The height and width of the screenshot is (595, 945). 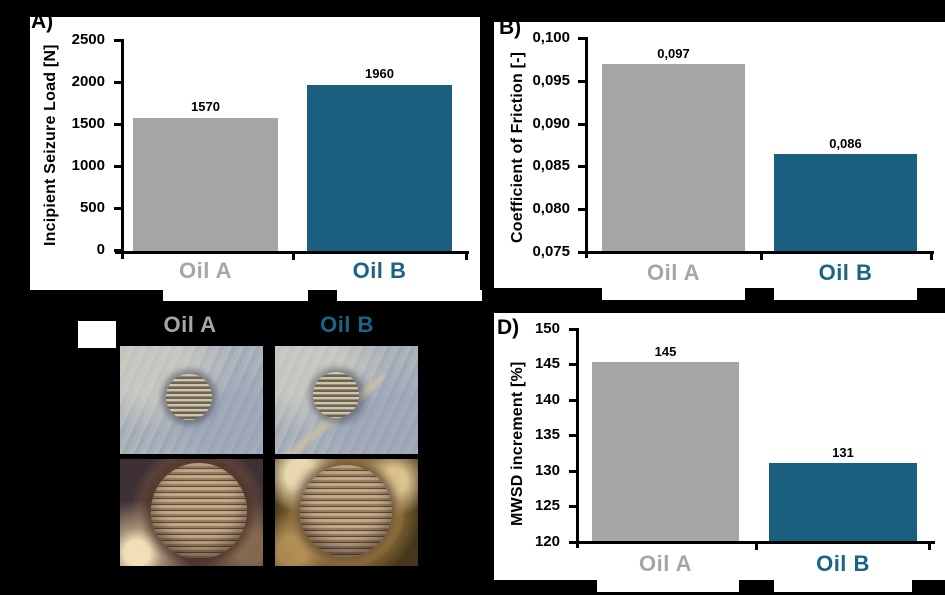 I want to click on panel-d-category-oil-a: Oil A, so click(x=665, y=563).